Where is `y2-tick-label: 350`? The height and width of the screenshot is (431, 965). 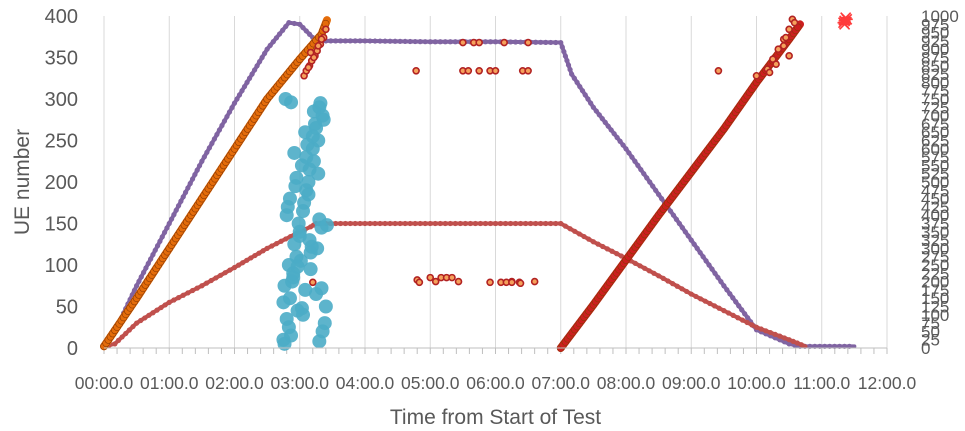 y2-tick-label: 350 is located at coordinates (935, 232).